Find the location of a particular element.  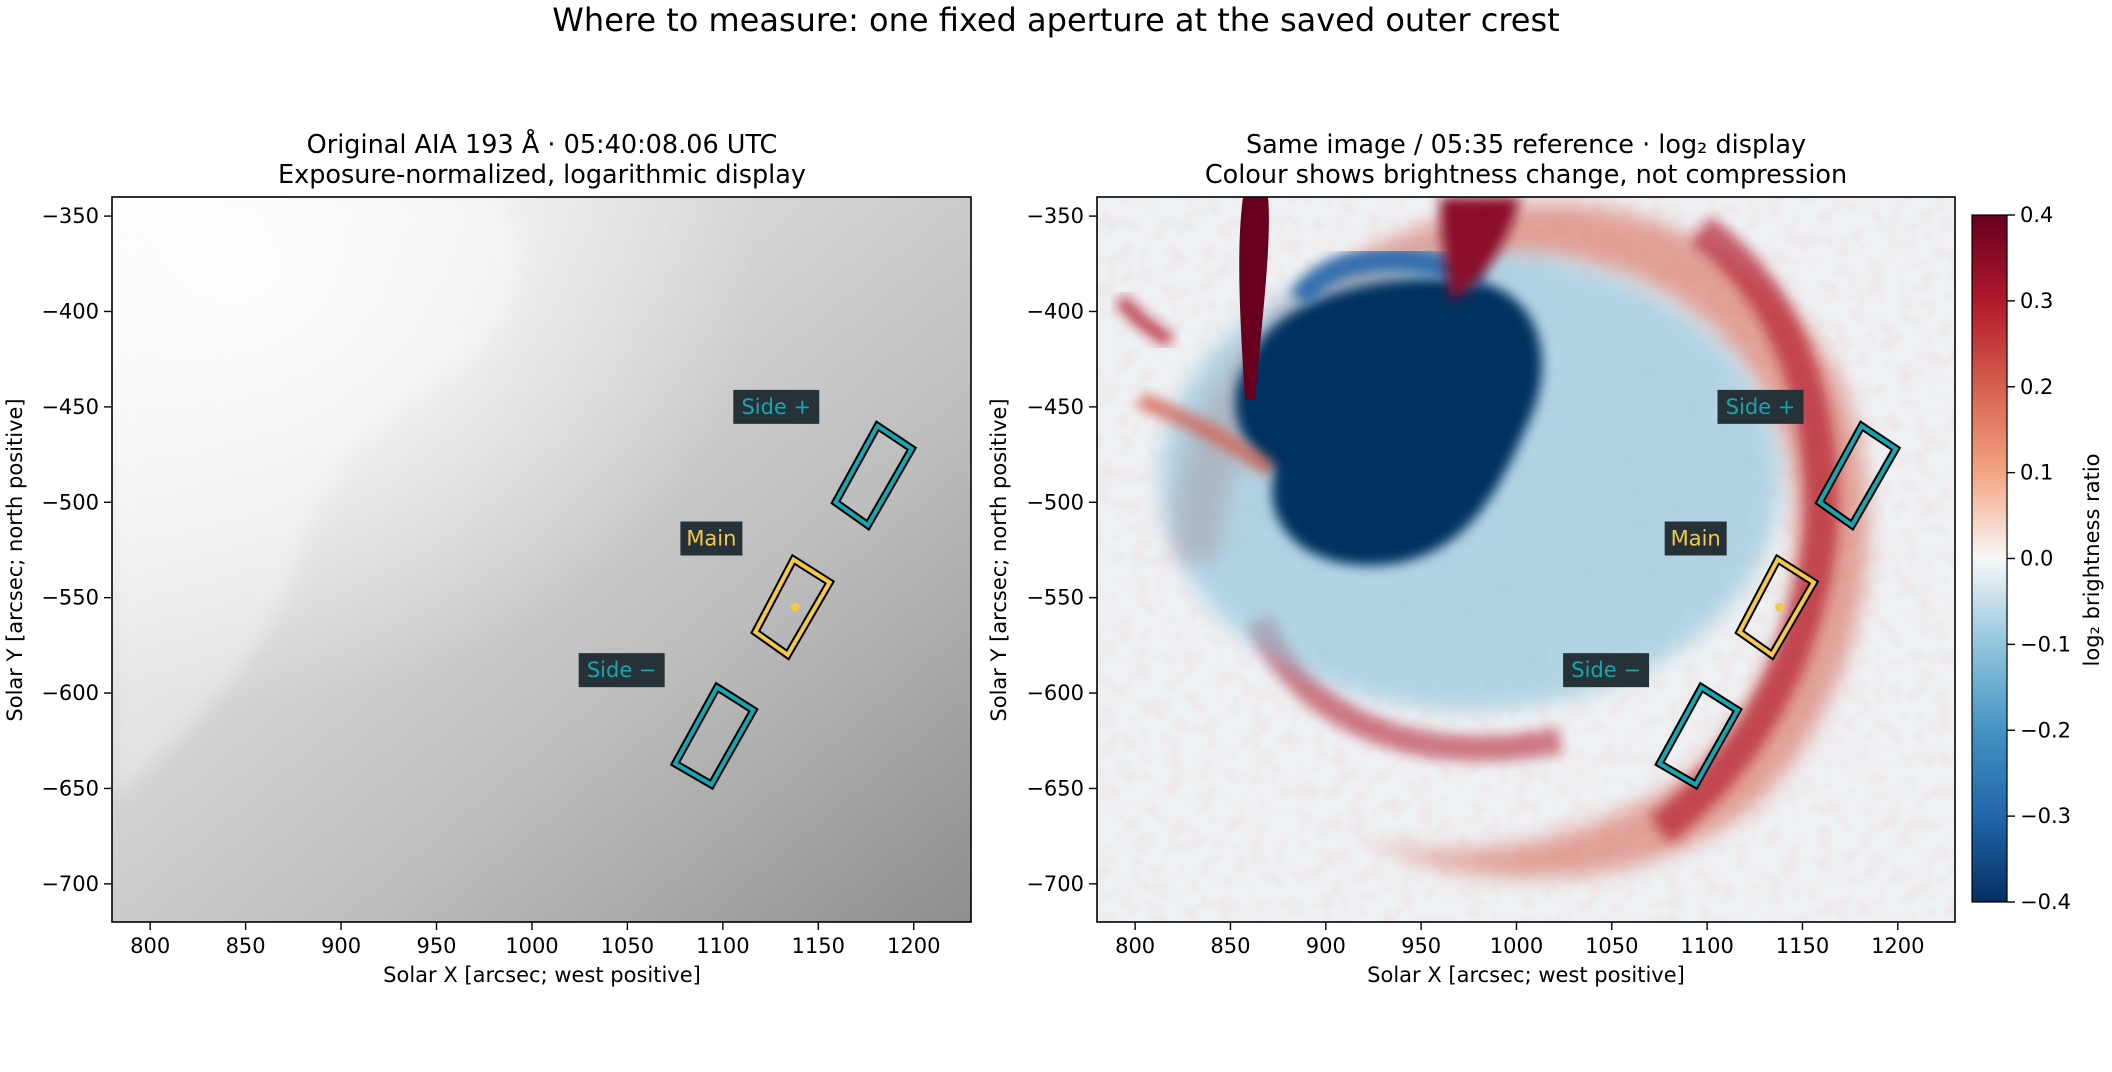

panel-right-xlabel: Solar X [arcsec; west positive] is located at coordinates (1526, 975).